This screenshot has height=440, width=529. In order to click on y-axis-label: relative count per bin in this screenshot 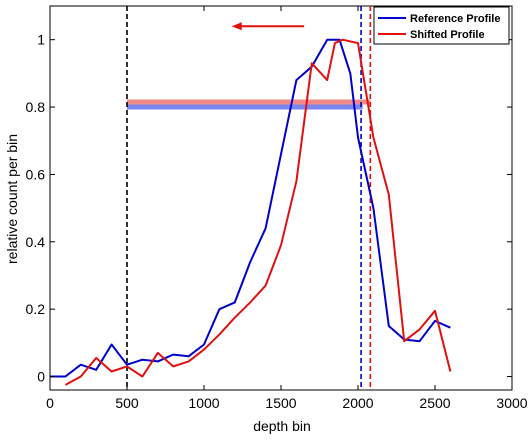, I will do `click(12, 199)`.